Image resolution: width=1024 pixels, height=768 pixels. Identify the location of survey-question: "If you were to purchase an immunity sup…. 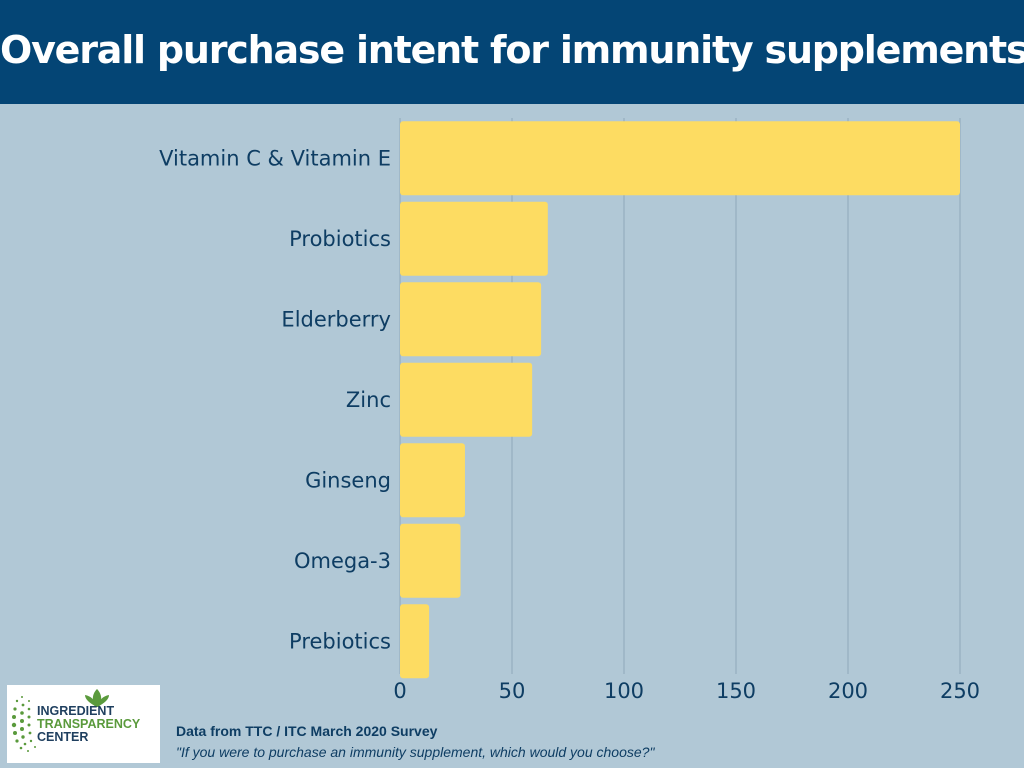
(415, 752).